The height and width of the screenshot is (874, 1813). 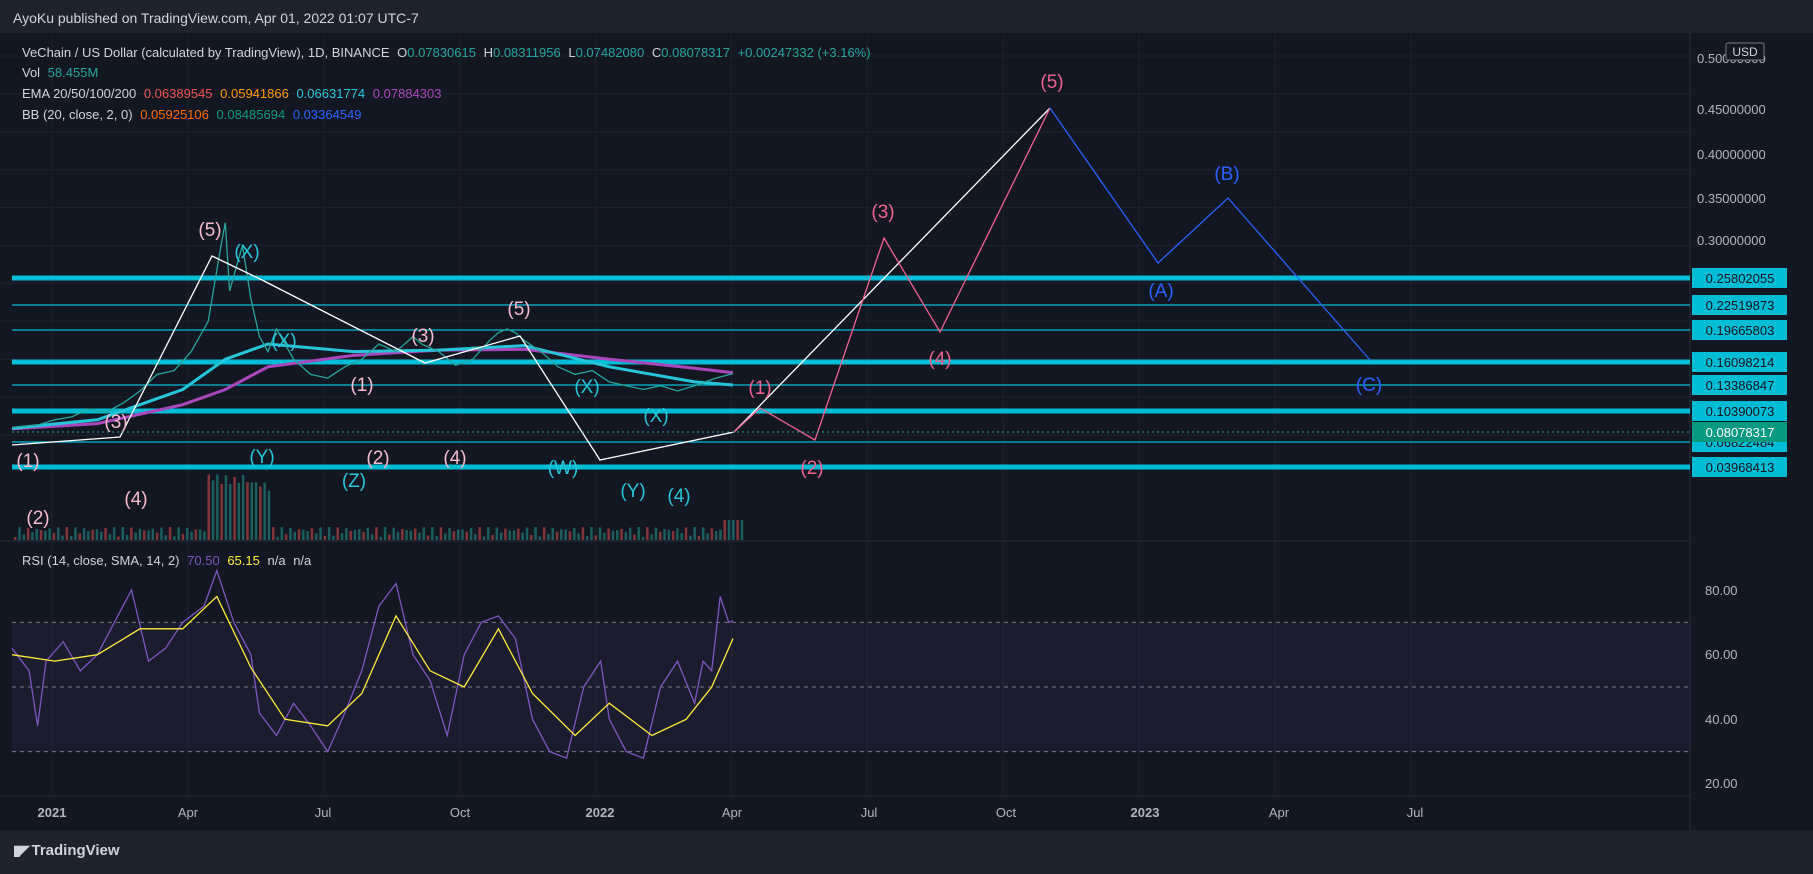 I want to click on rsi-tick-label: 60.00, so click(x=1721, y=654).